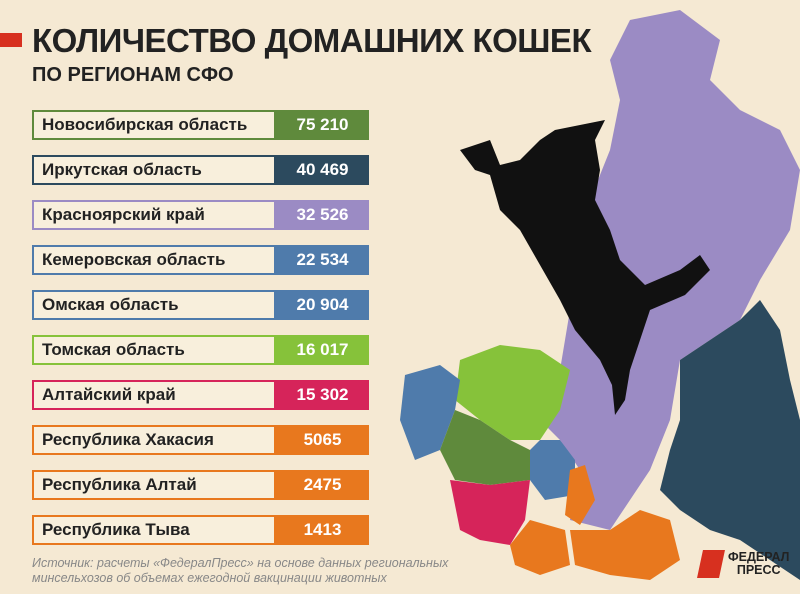 The height and width of the screenshot is (594, 800). What do you see at coordinates (580, 495) in the screenshot?
I see `map-khakasia` at bounding box center [580, 495].